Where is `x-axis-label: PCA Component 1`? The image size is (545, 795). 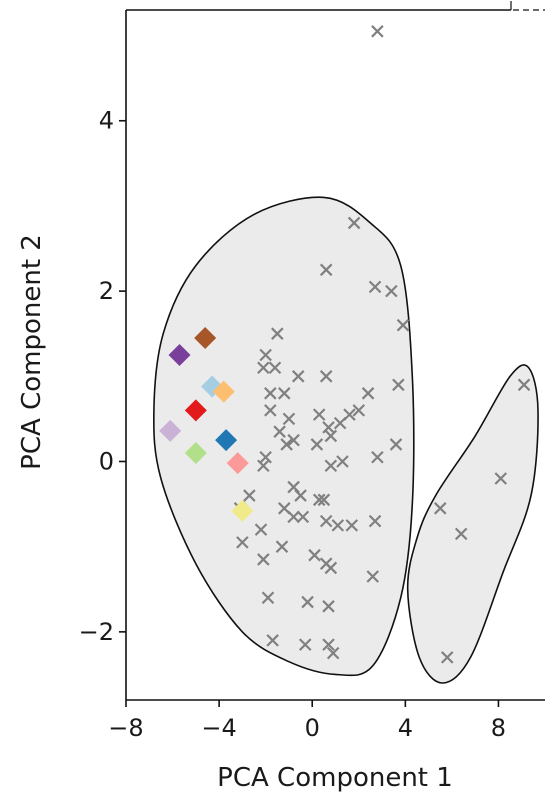 x-axis-label: PCA Component 1 is located at coordinates (335, 778).